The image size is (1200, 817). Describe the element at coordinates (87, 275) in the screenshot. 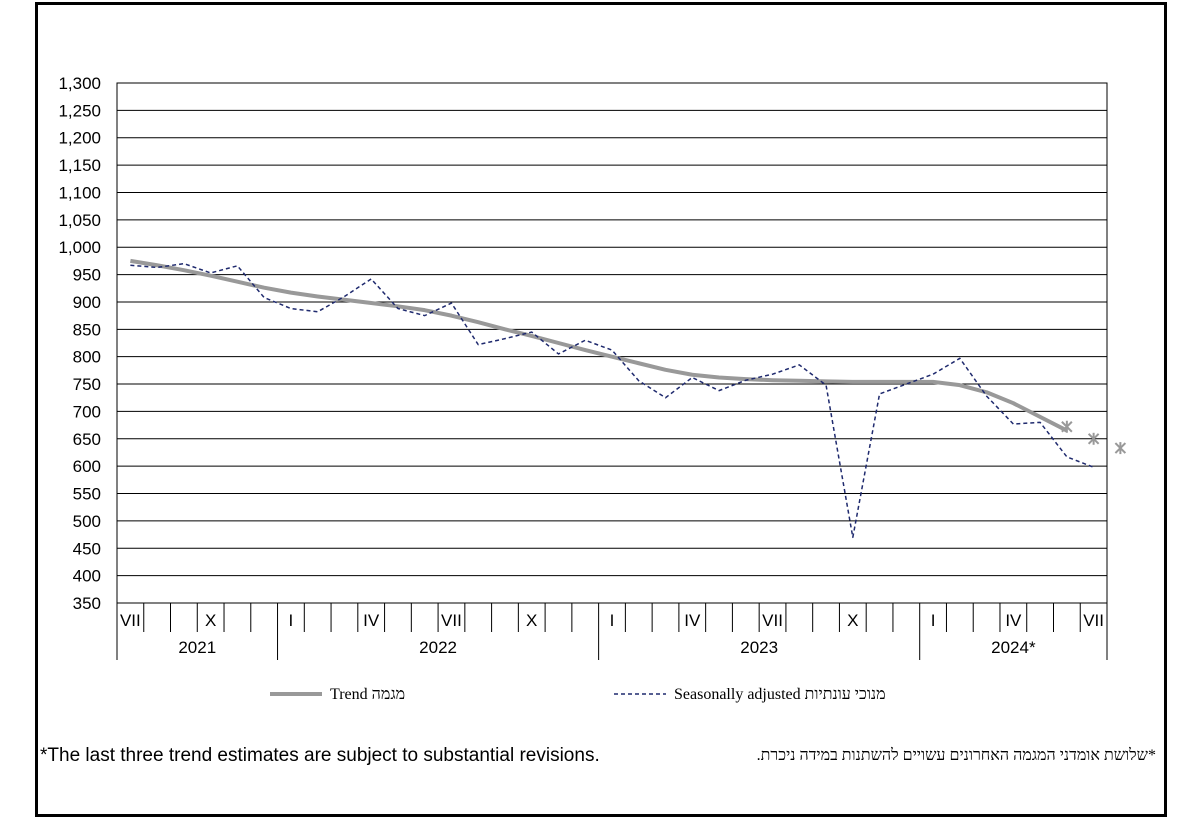

I see `y-tick-label: 950` at that location.